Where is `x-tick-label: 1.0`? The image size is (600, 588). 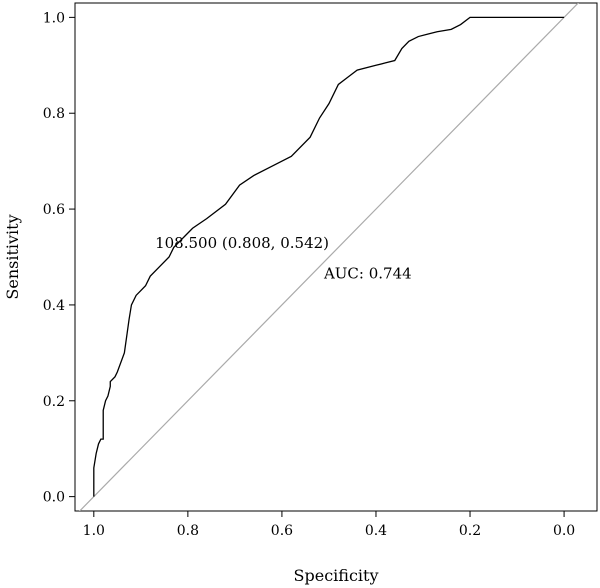 x-tick-label: 1.0 is located at coordinates (94, 531).